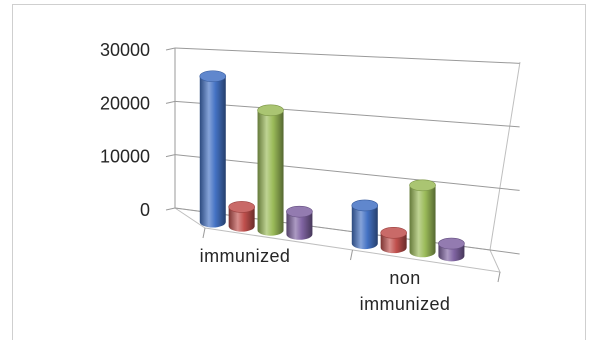 This screenshot has width=591, height=345. I want to click on y-tick-label: 20000, so click(125, 103).